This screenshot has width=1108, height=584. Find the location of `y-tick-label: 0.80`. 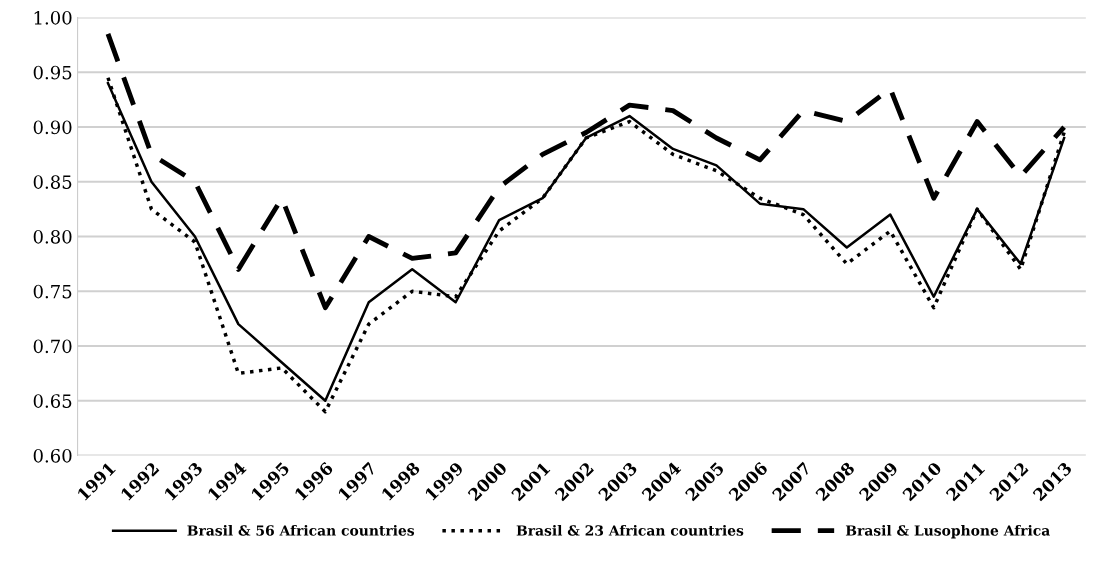

y-tick-label: 0.80 is located at coordinates (52, 236).